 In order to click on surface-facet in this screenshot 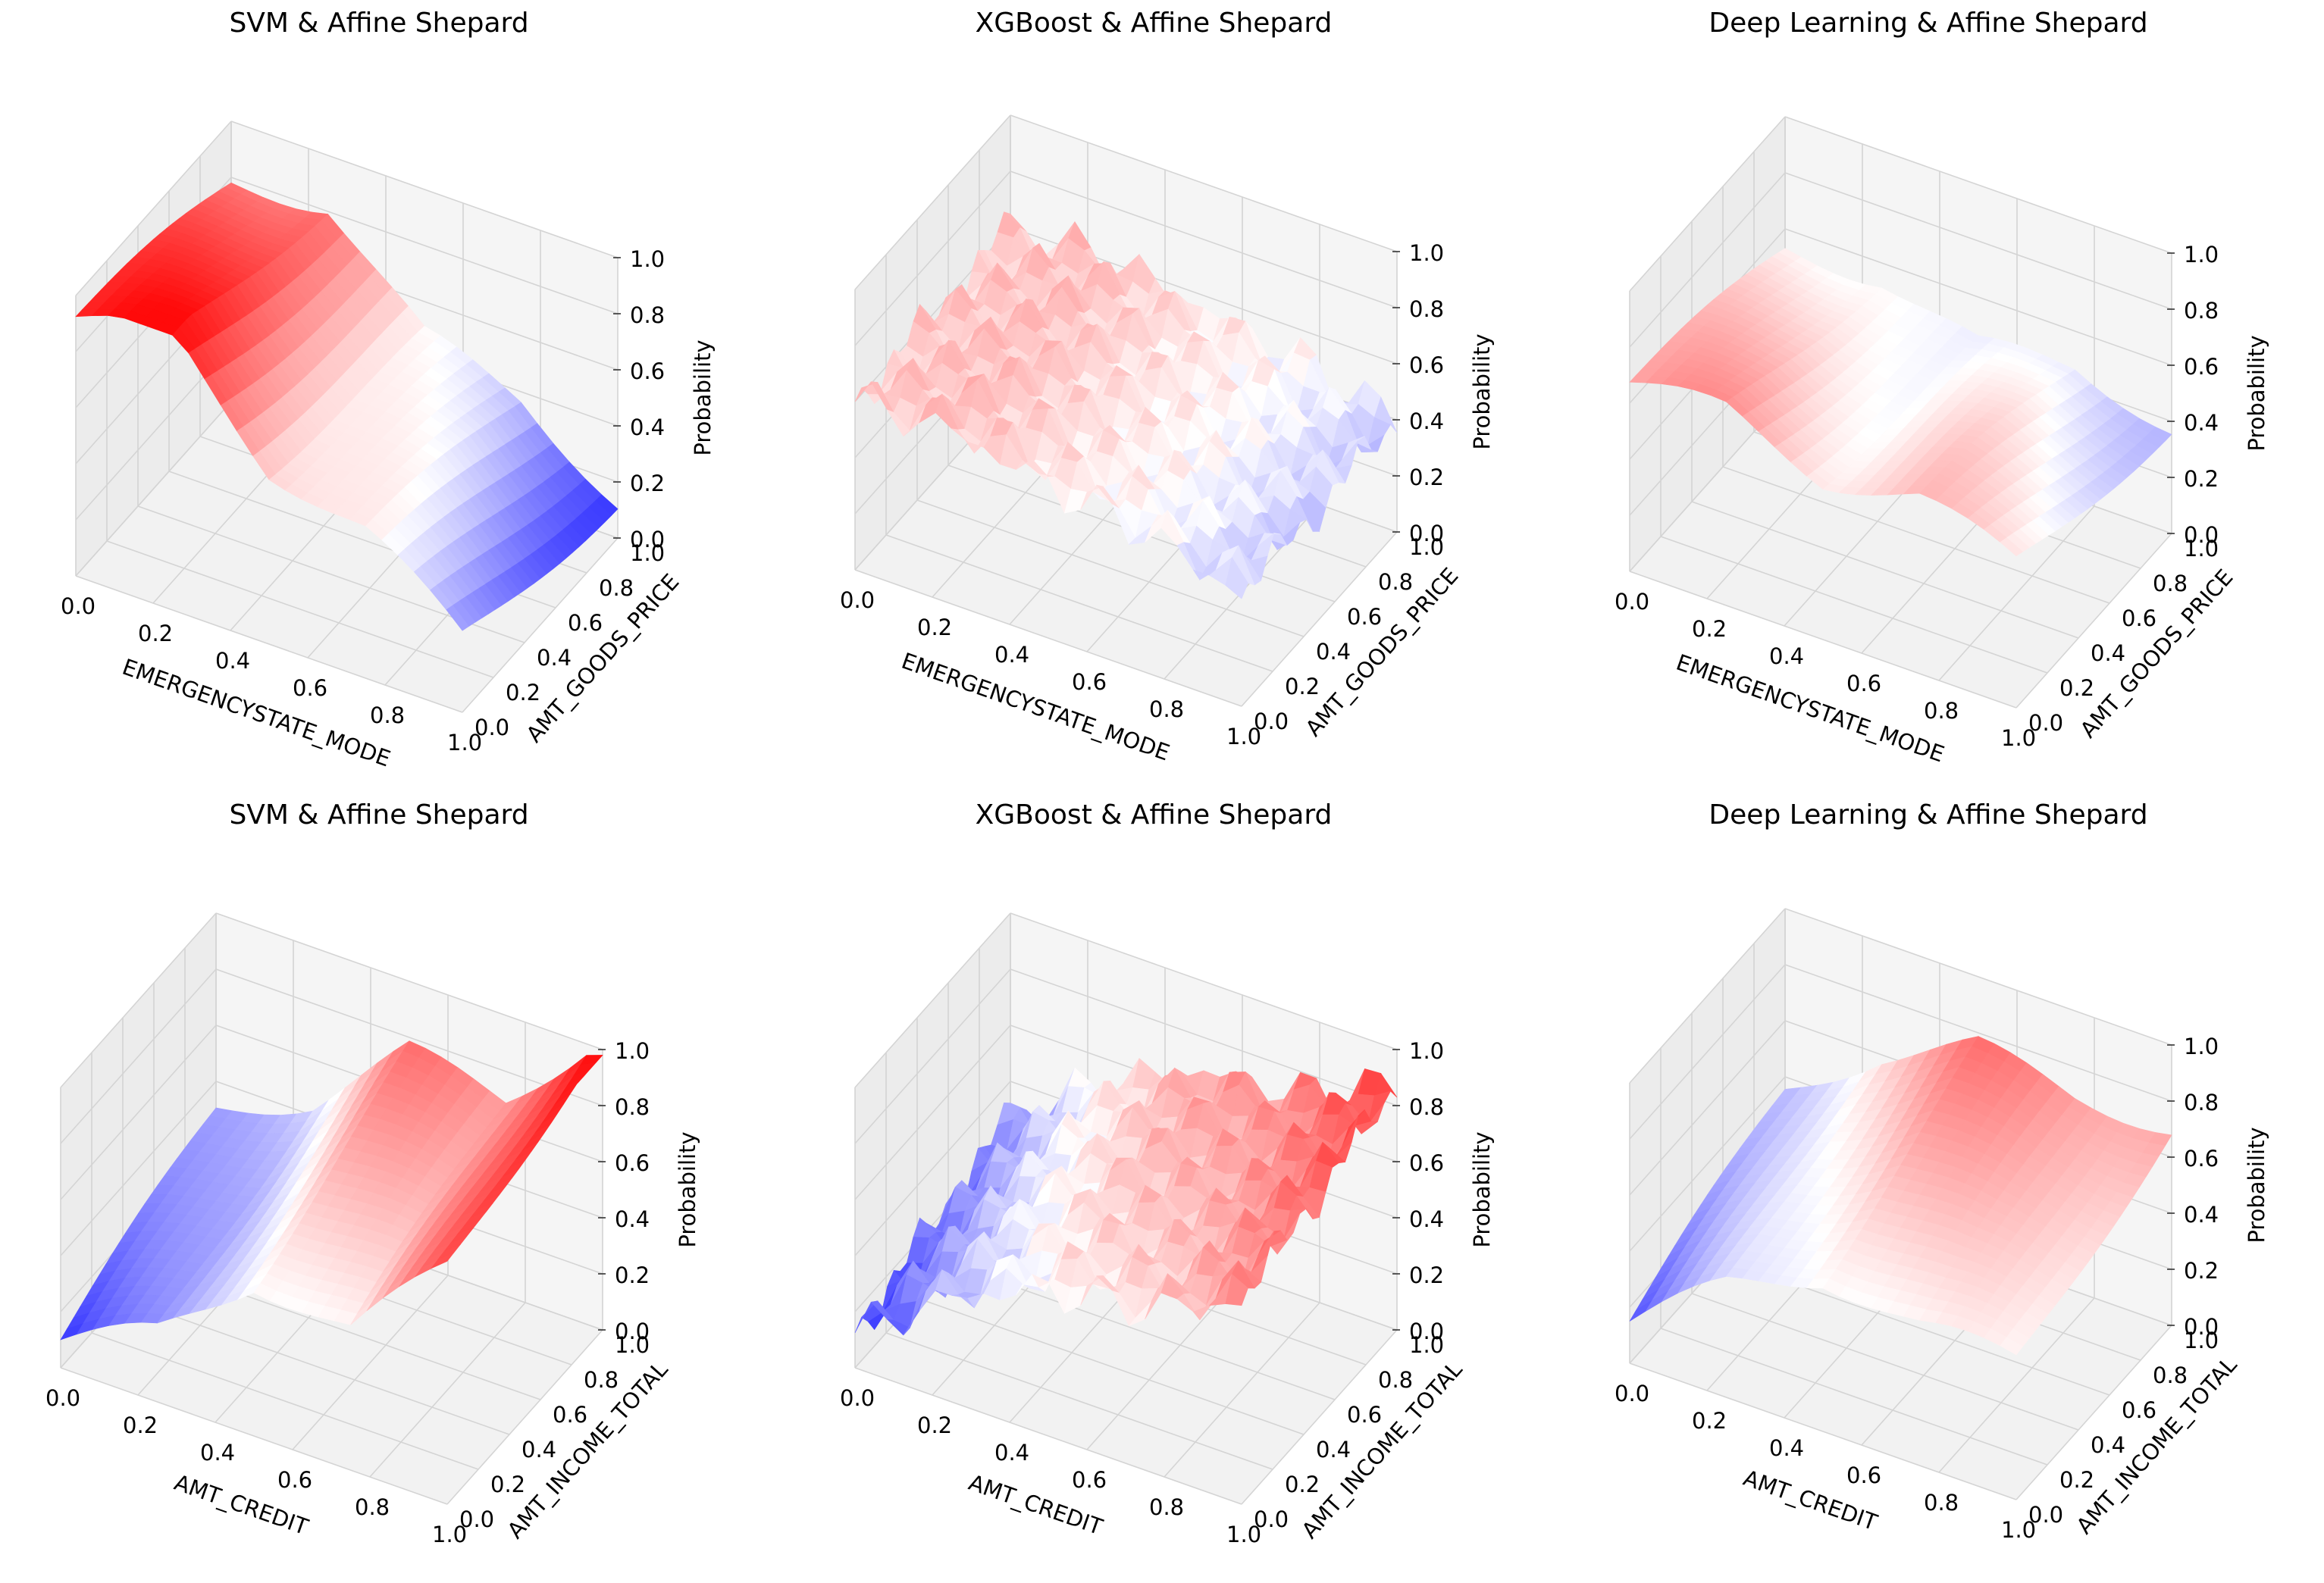, I will do `click(1236, 577)`.